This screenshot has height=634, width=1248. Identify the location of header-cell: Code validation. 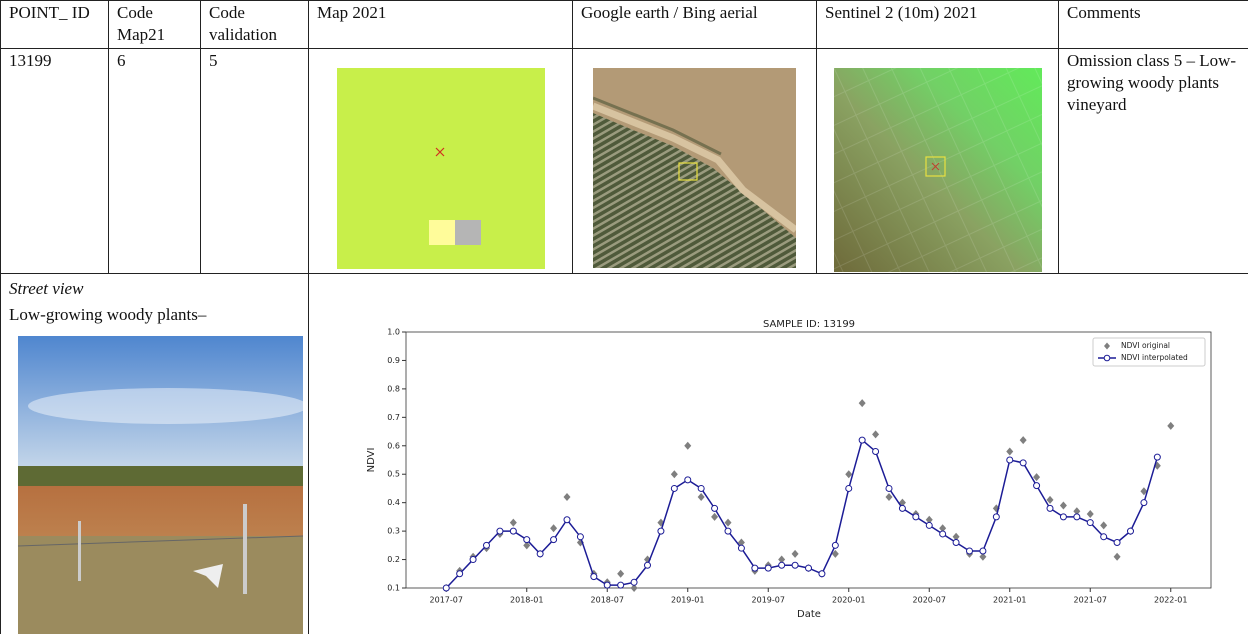
(254, 24).